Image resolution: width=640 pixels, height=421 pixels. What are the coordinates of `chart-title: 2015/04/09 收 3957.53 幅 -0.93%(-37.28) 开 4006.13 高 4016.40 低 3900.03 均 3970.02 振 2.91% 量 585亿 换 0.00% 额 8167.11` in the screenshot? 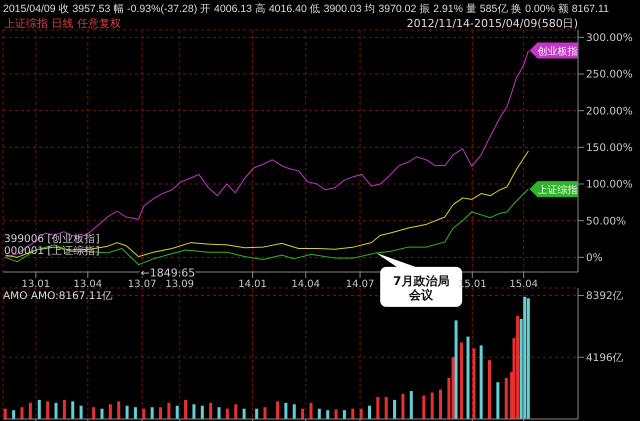 It's located at (306, 9).